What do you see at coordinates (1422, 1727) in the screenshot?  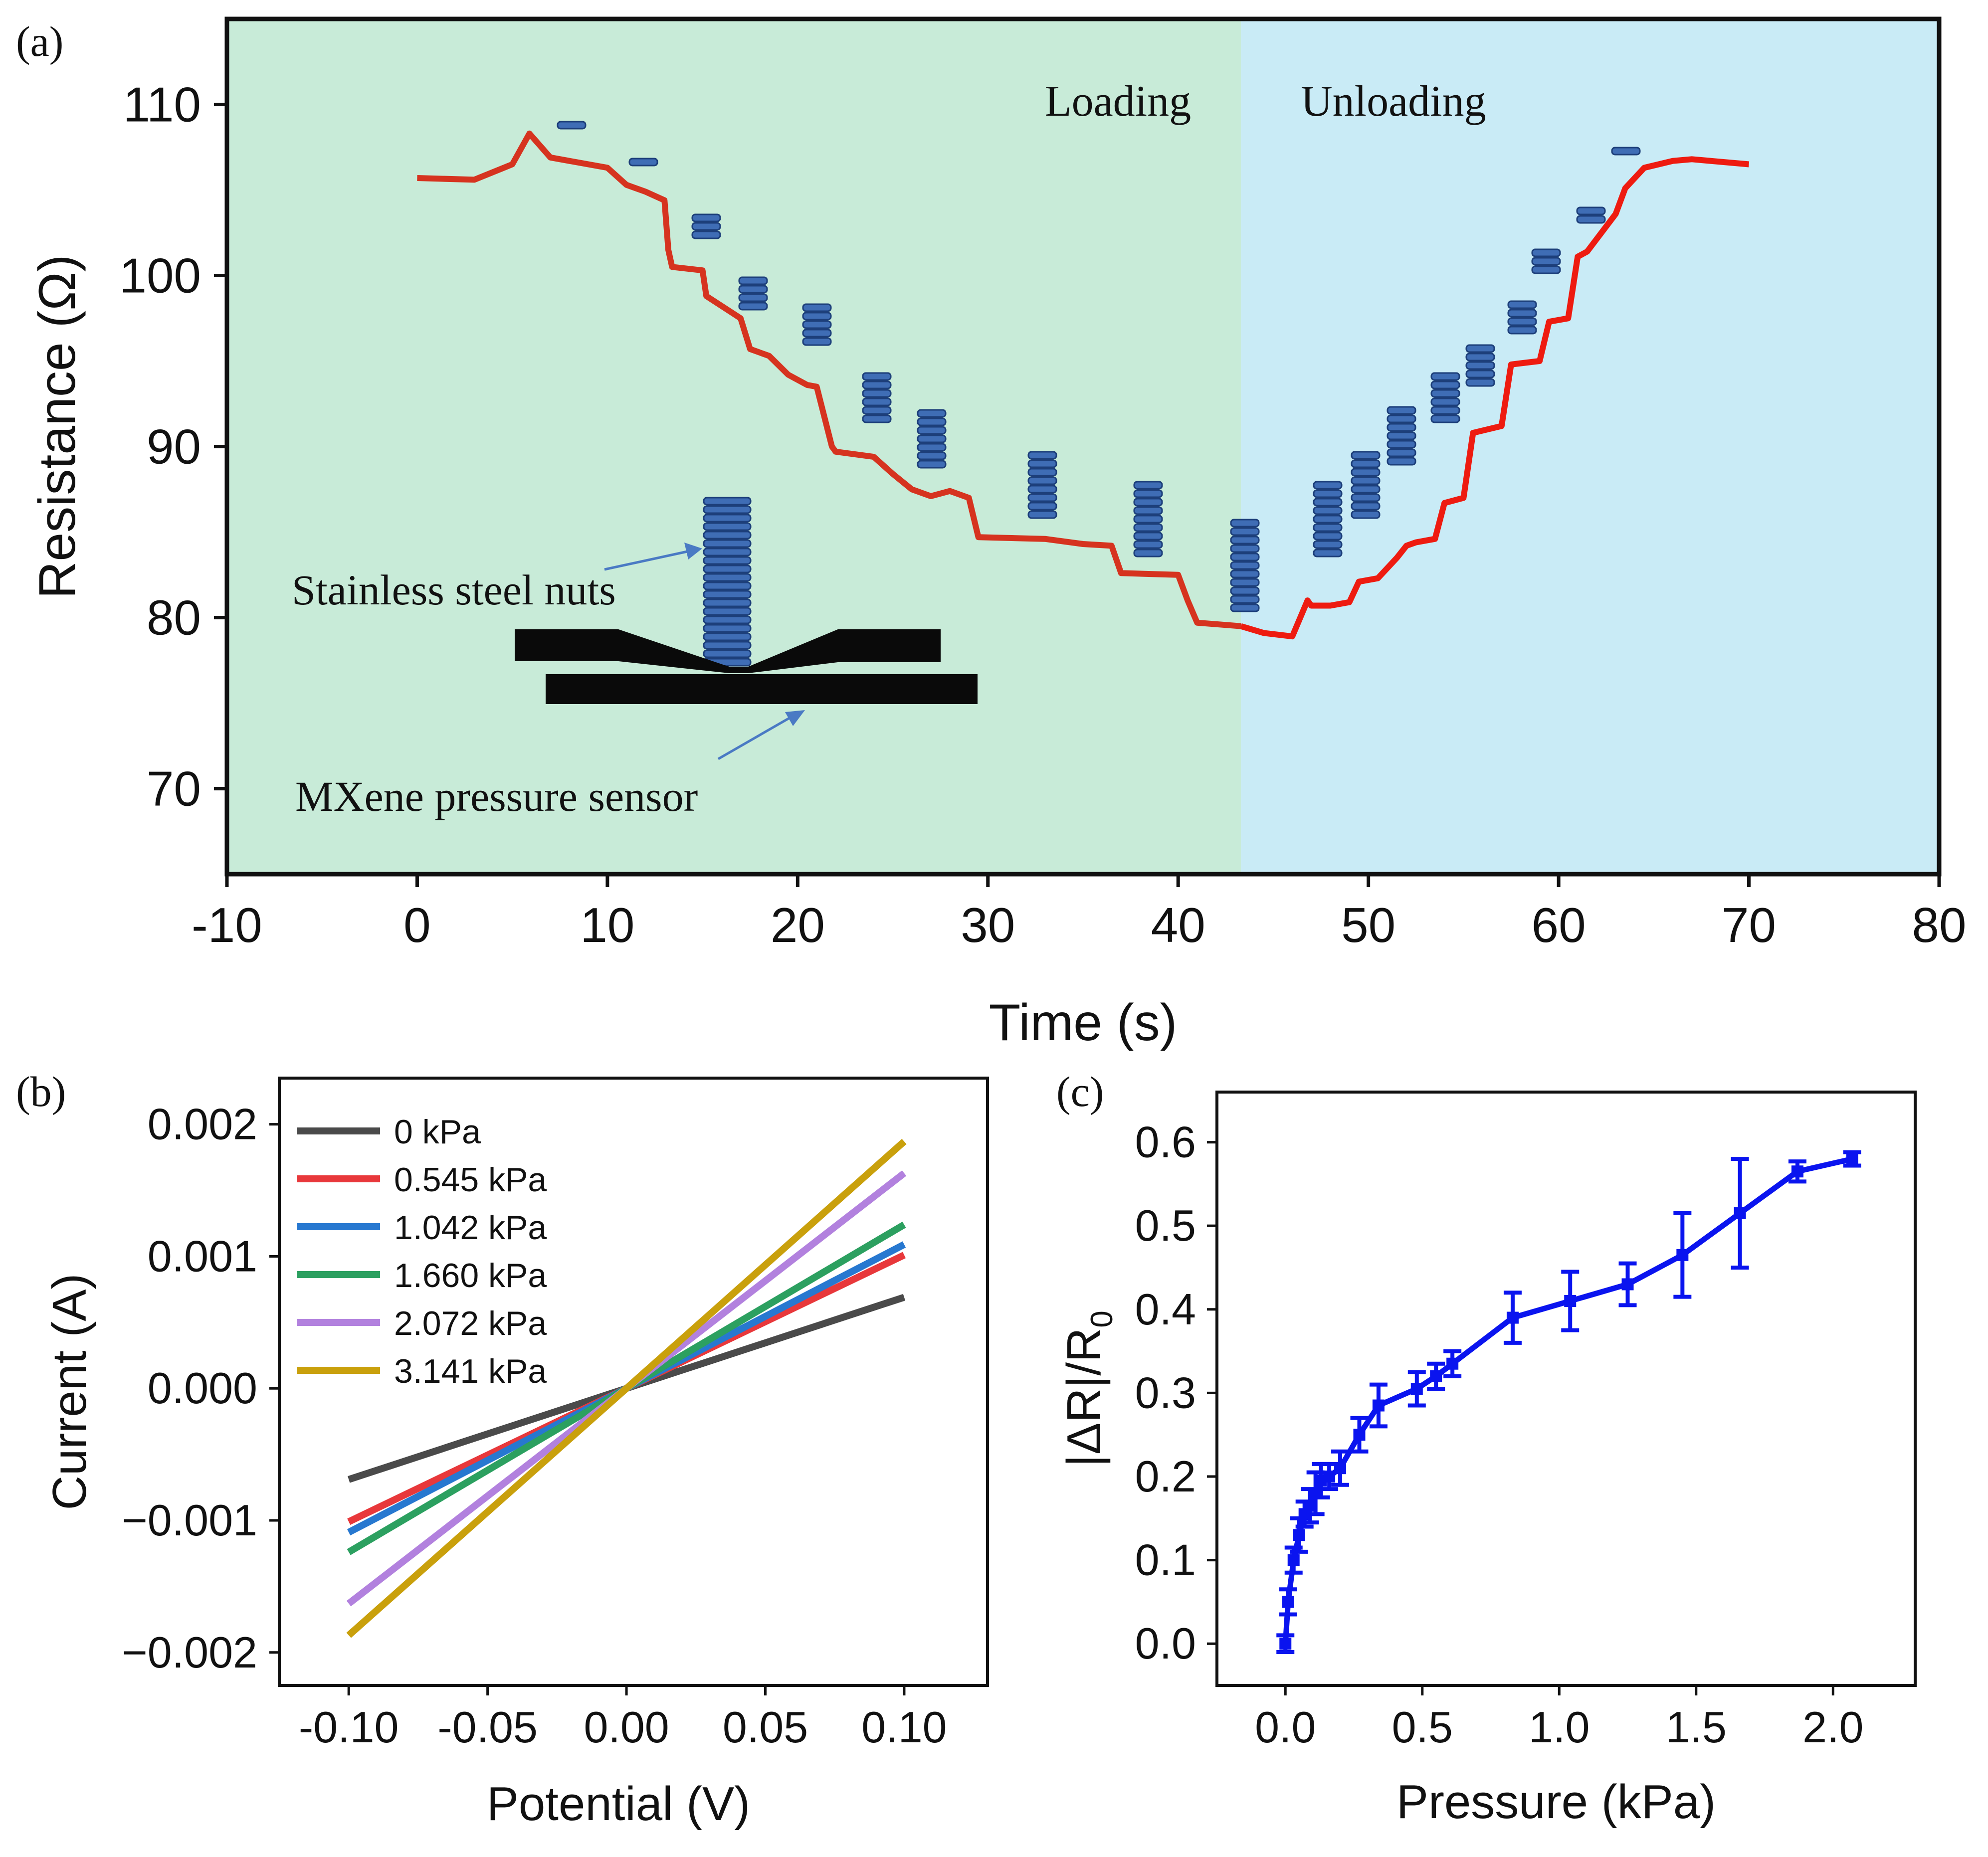 I see `x-tick-label: 0.5` at bounding box center [1422, 1727].